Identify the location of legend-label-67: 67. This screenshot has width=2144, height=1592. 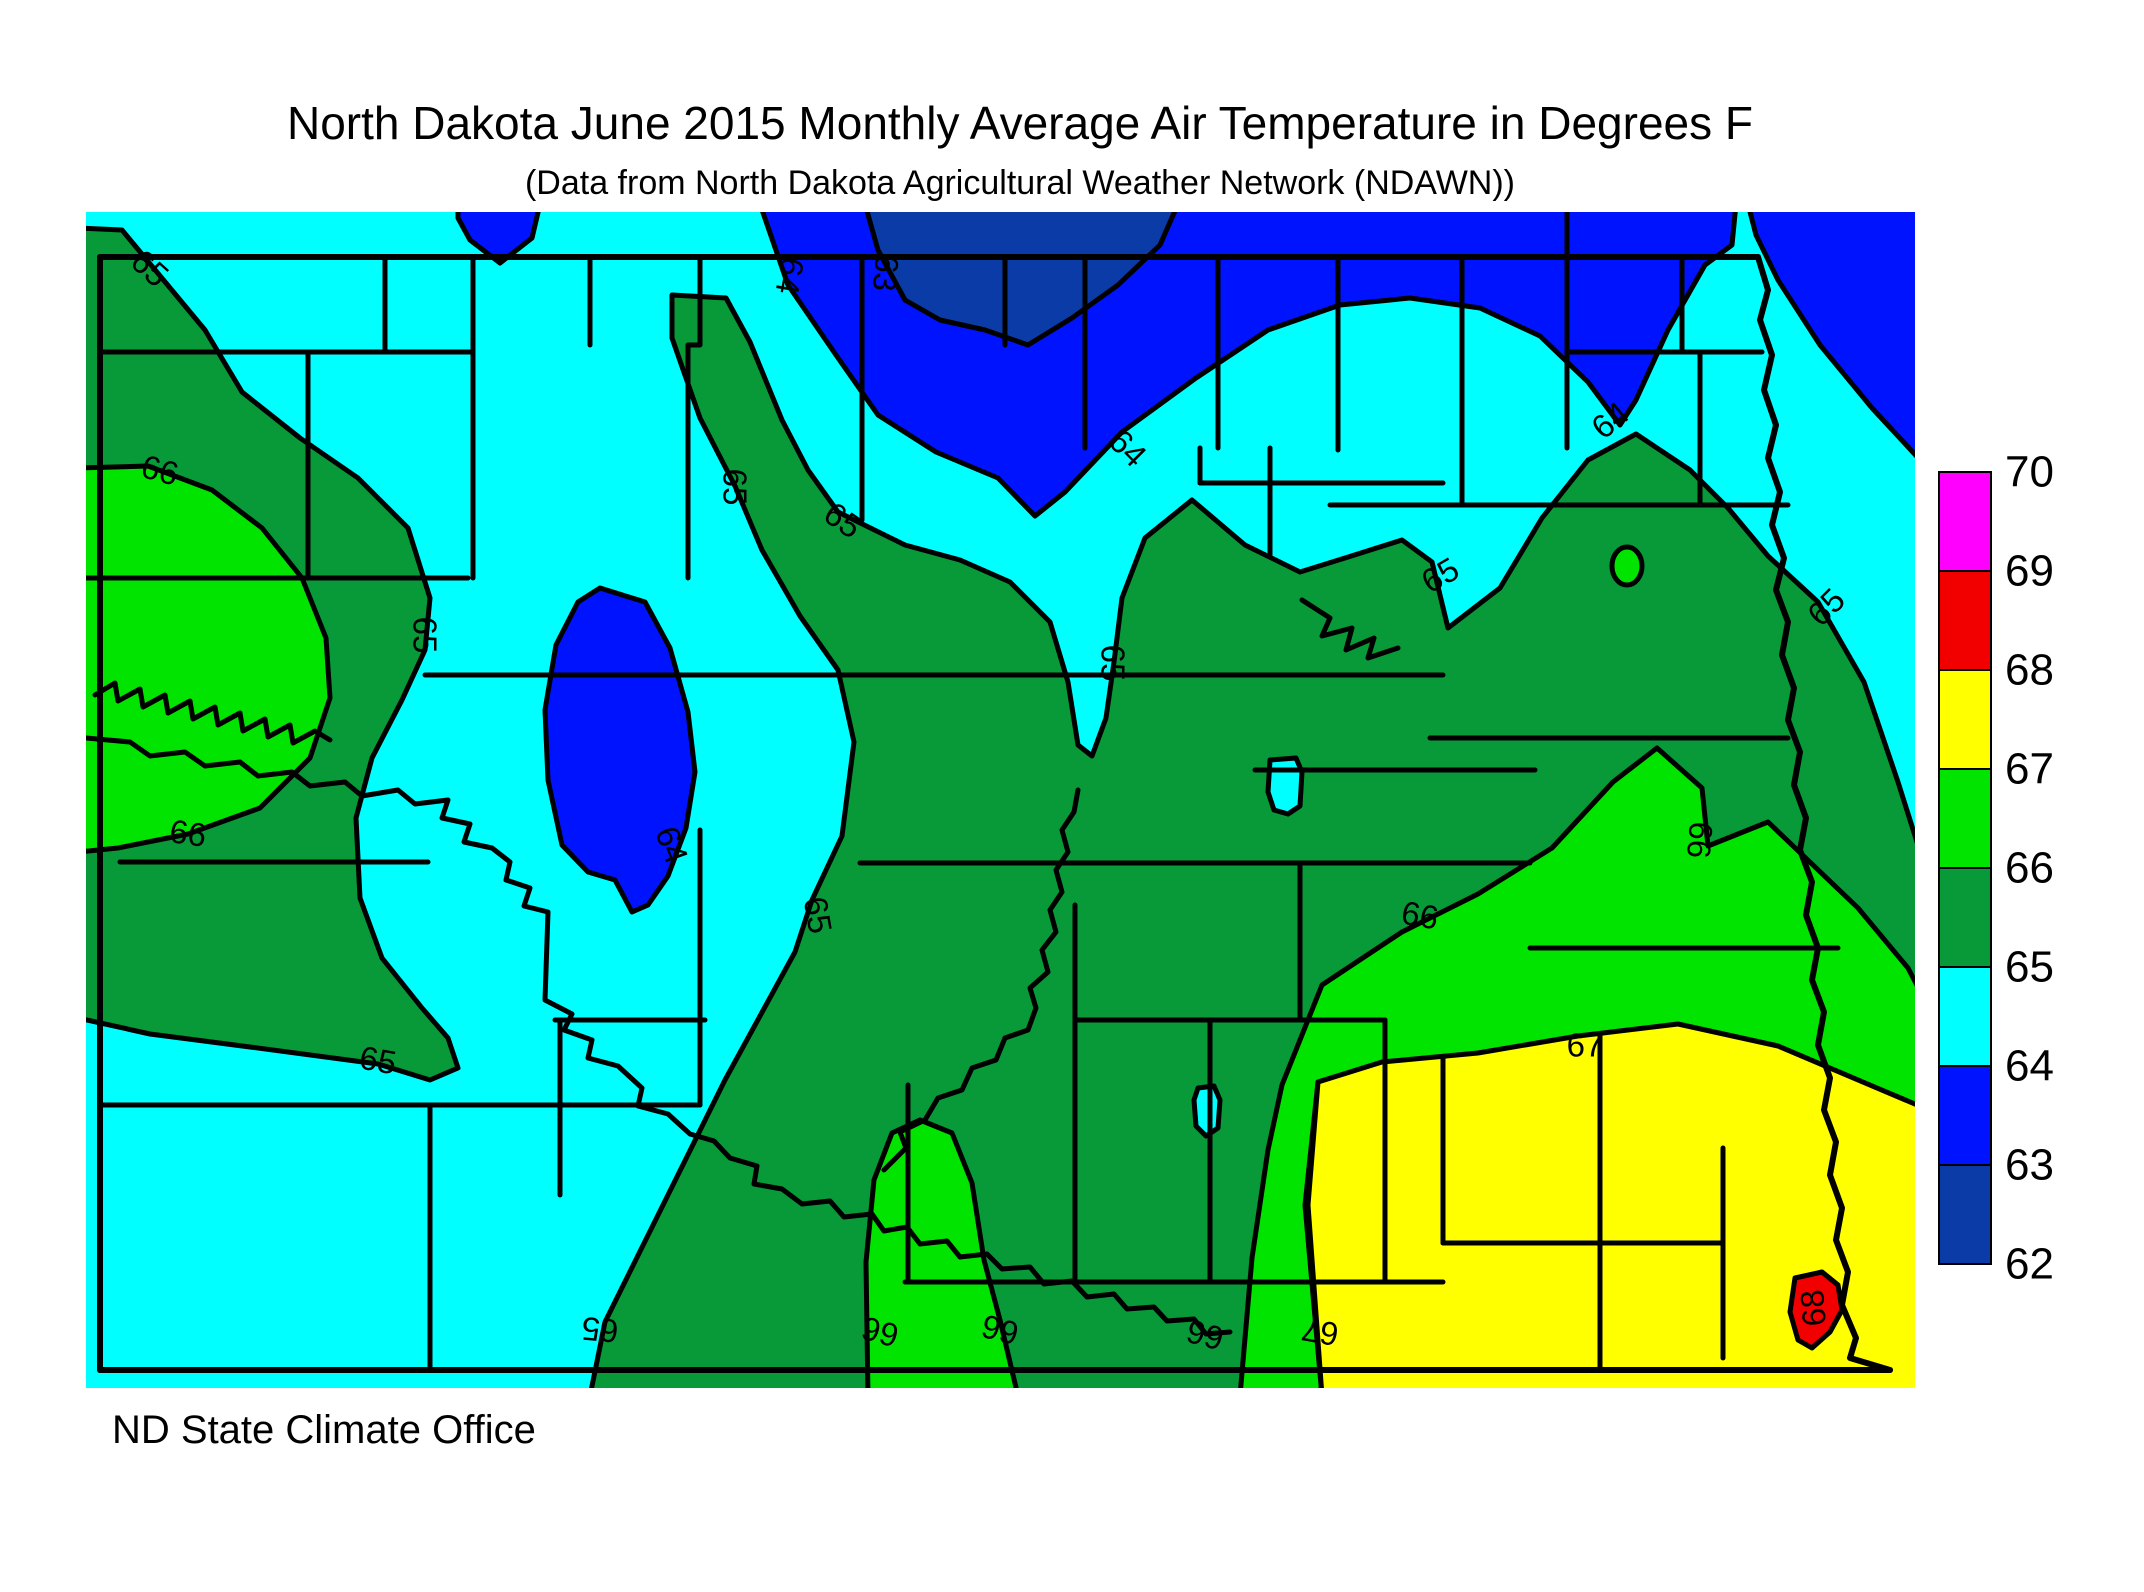
(2029, 769).